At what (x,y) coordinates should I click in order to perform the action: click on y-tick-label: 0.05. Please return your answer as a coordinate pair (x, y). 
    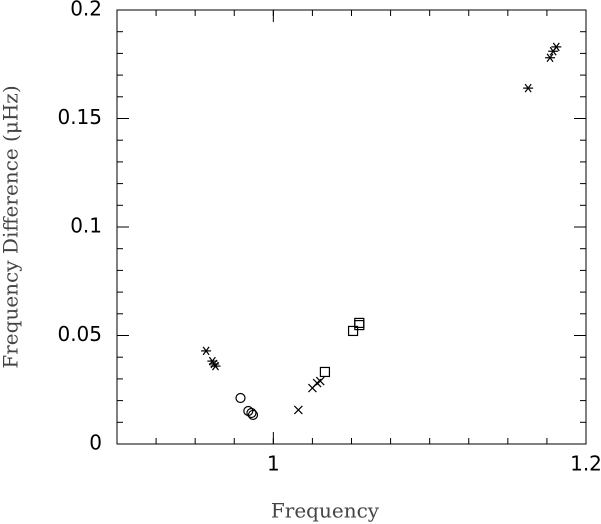
    Looking at the image, I should click on (79, 334).